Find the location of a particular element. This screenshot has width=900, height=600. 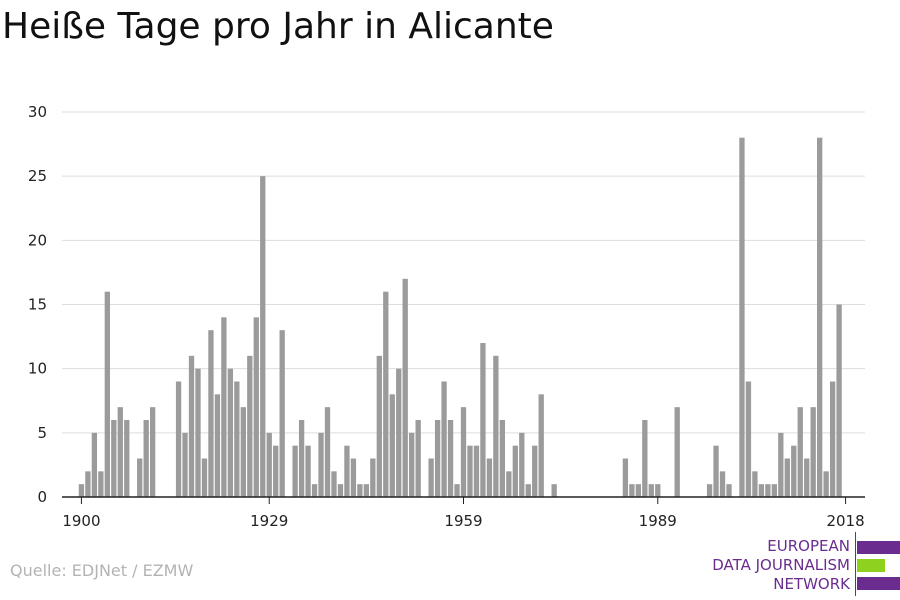

bar-1959 is located at coordinates (463, 452).